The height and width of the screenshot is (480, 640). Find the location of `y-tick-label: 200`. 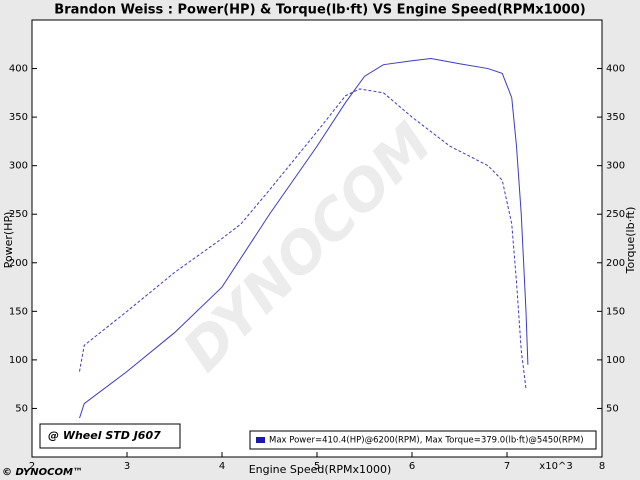

y-tick-label: 200 is located at coordinates (18, 263).